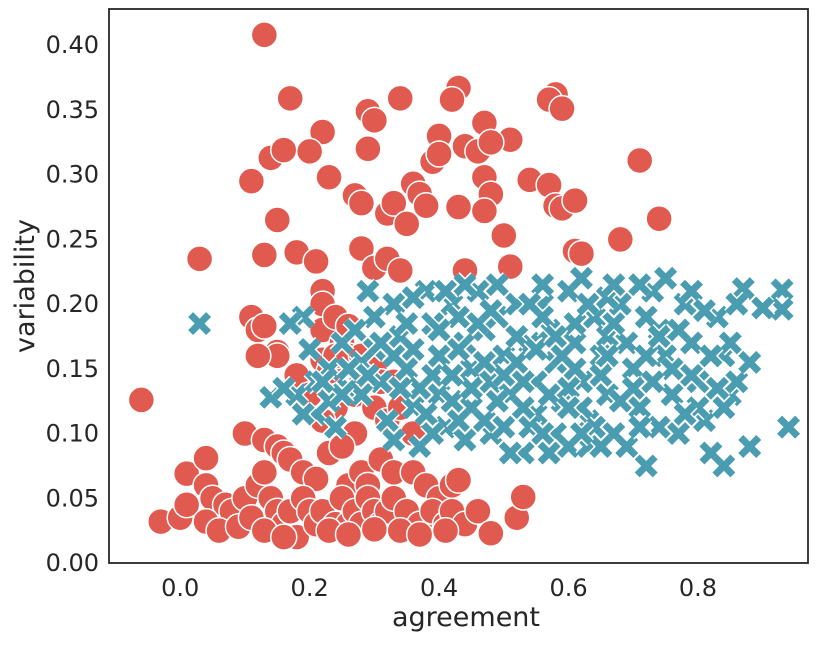 The height and width of the screenshot is (646, 831). I want to click on y-axis-label: variability, so click(25, 286).